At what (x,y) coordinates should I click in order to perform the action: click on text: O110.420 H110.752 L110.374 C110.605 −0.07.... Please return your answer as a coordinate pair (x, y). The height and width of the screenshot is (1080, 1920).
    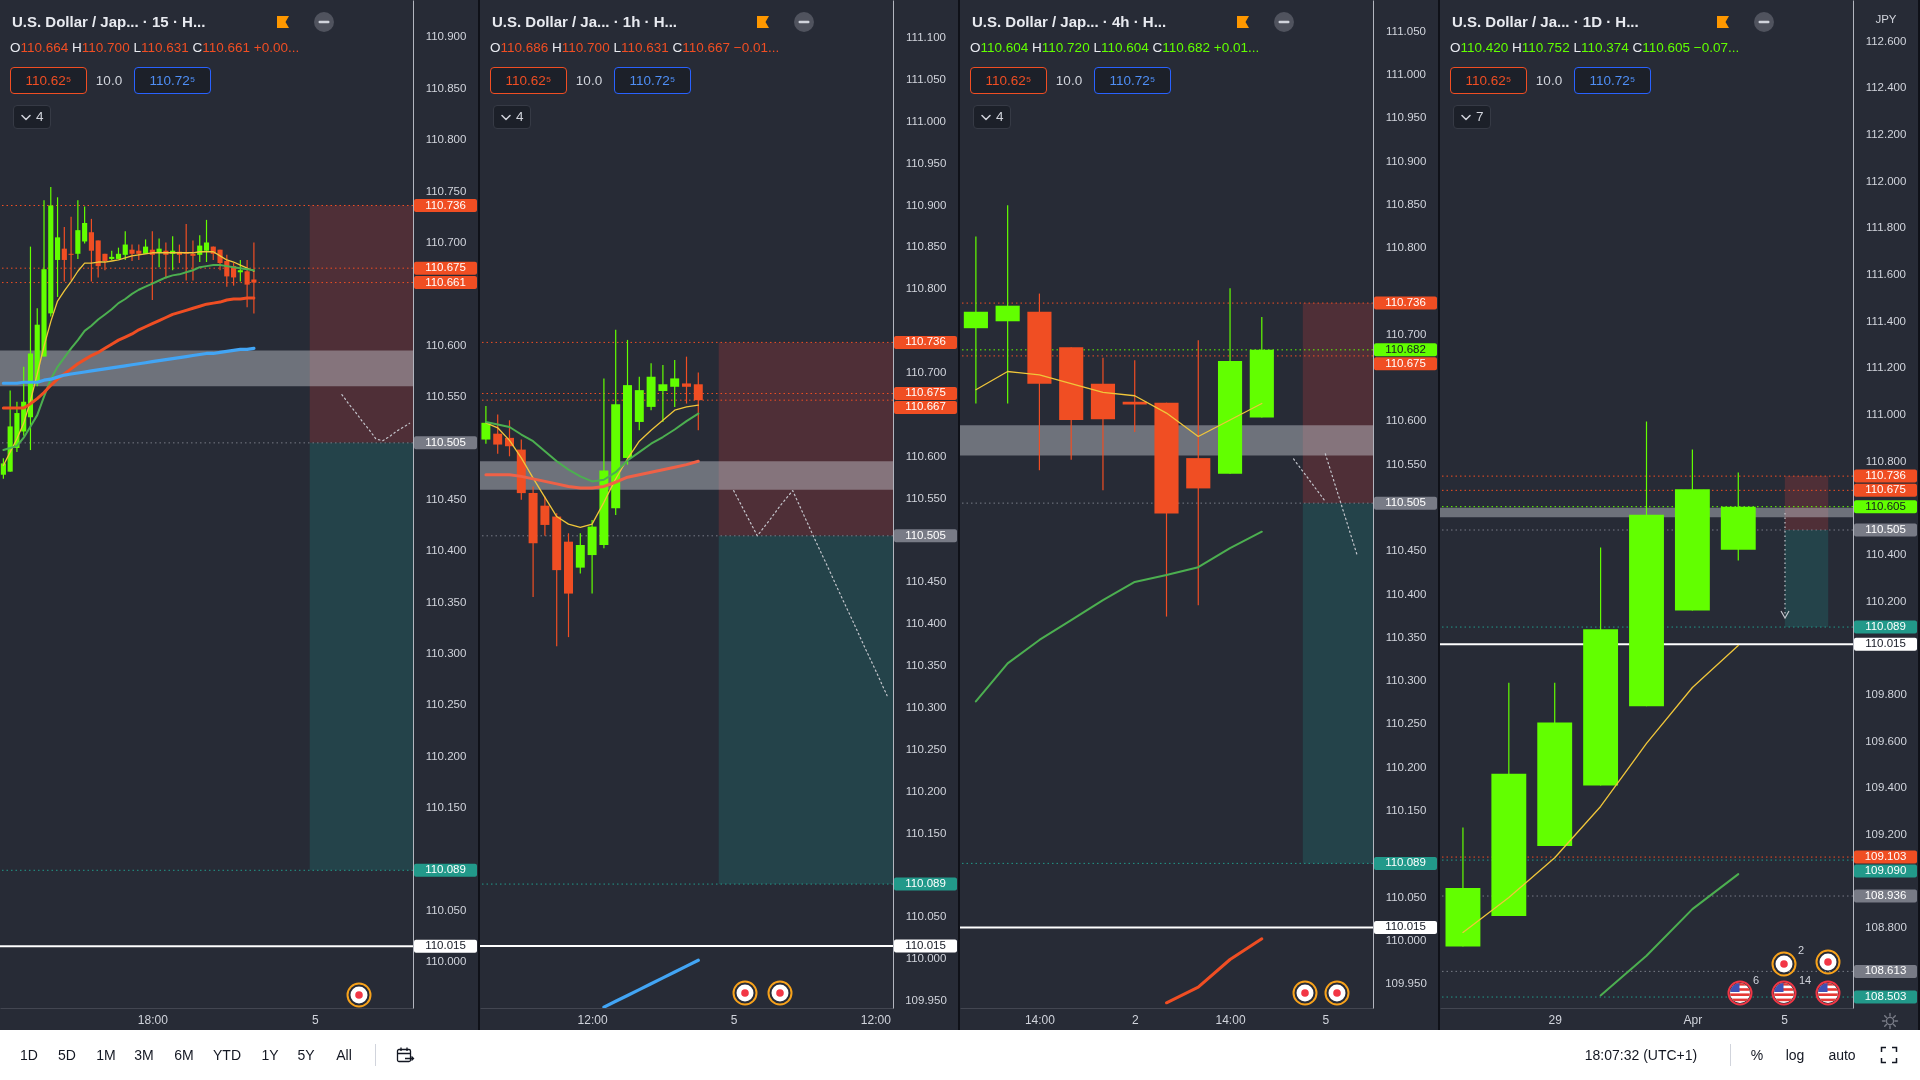
    Looking at the image, I should click on (1595, 47).